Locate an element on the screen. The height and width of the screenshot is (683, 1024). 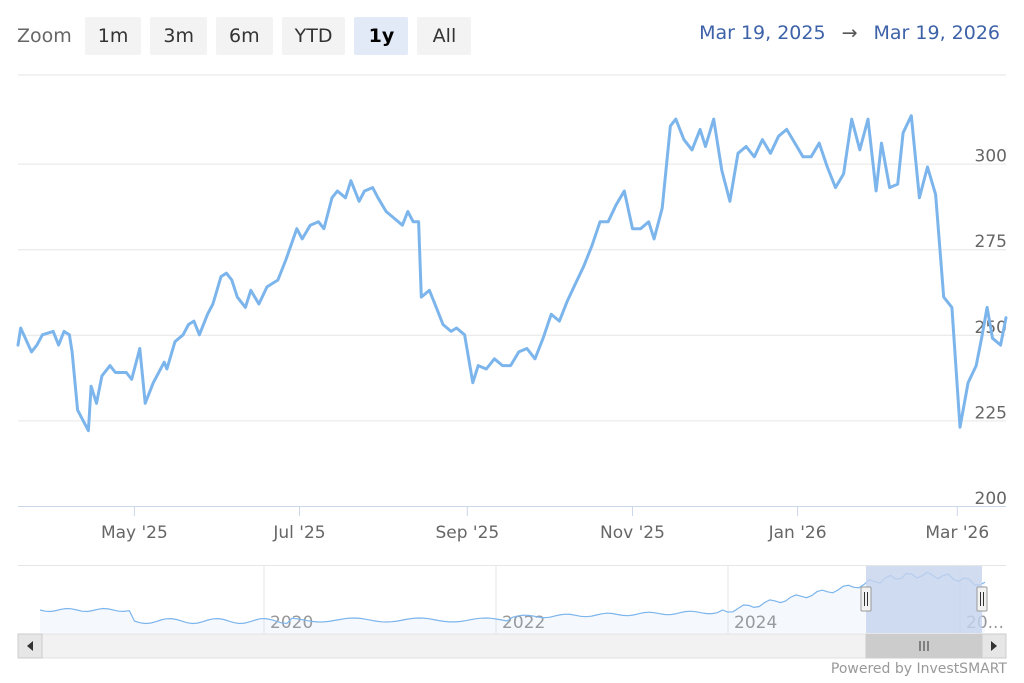
range-arrow-icon: → is located at coordinates (849, 33).